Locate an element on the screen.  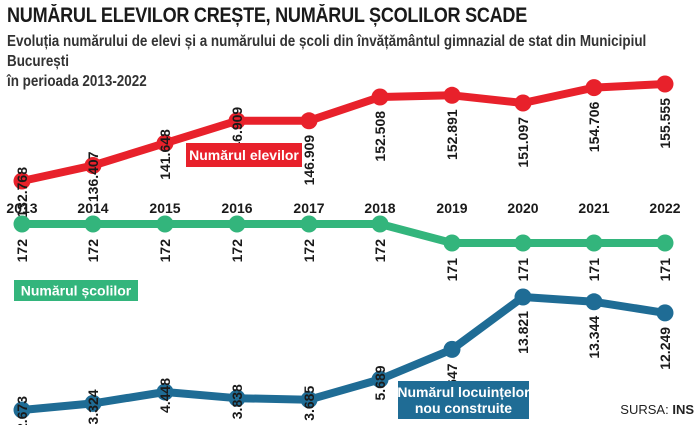
scoli-value-label-2014: 172 is located at coordinates (93, 251).